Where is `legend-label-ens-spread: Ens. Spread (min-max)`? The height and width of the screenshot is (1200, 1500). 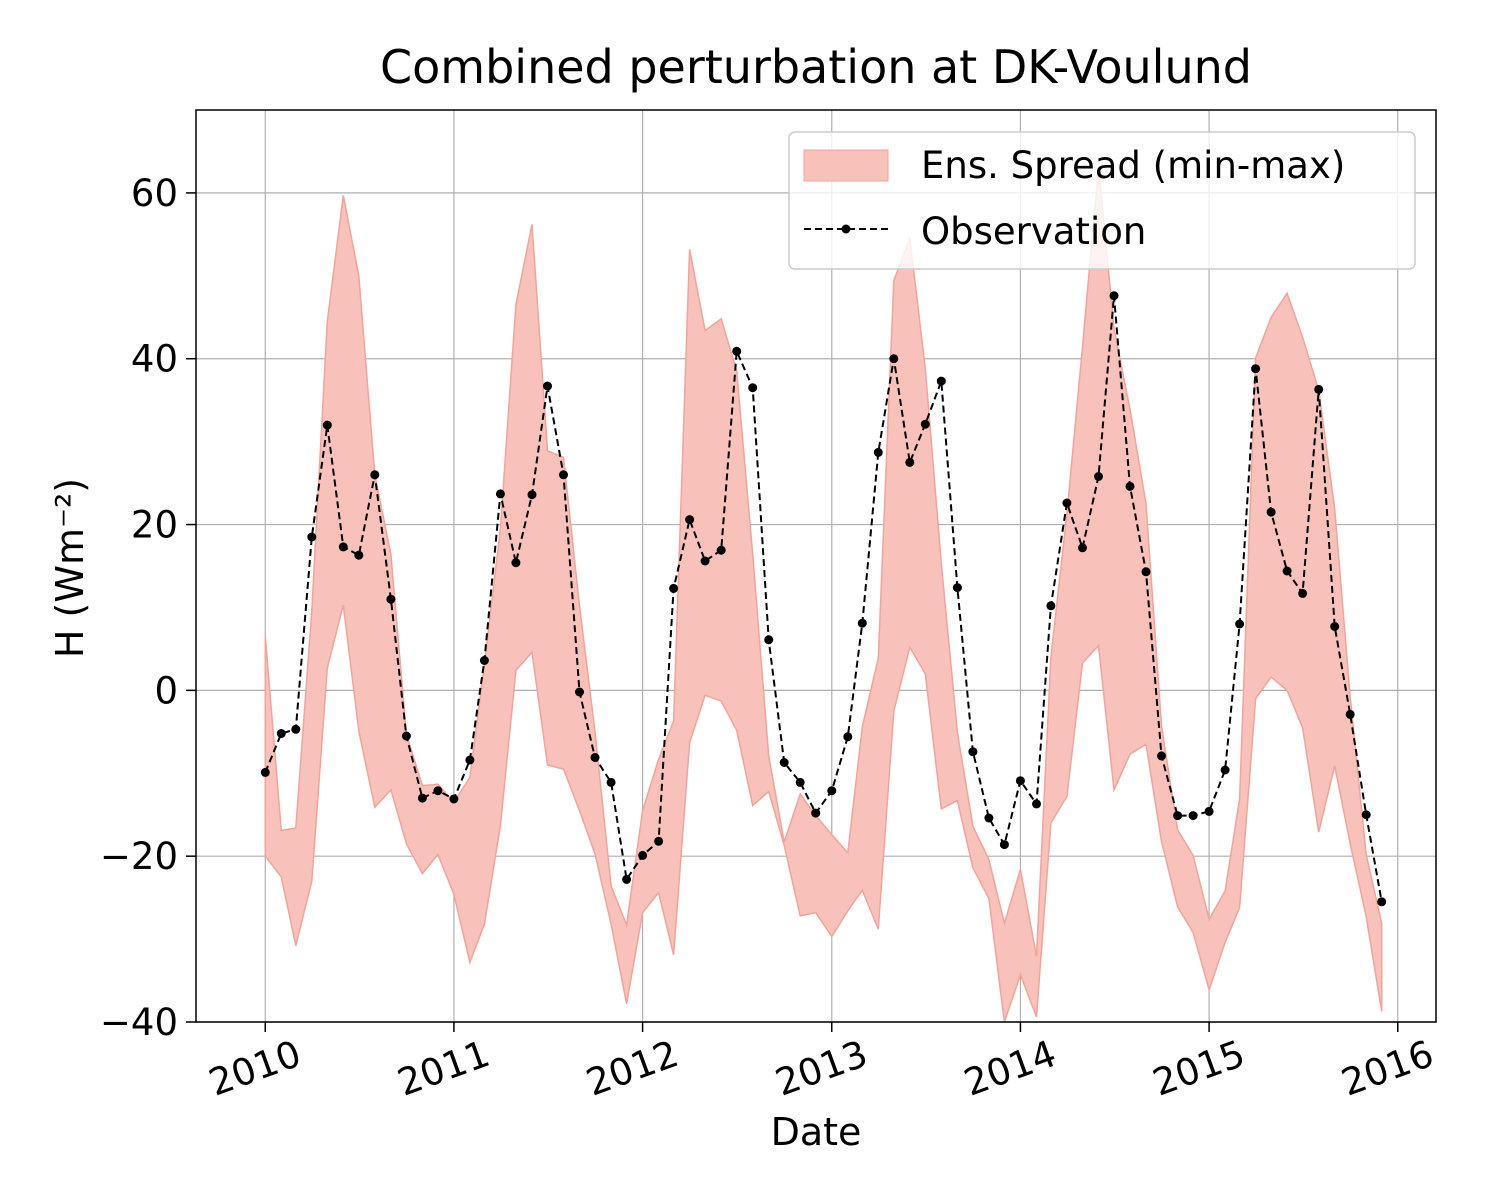
legend-label-ens-spread: Ens. Spread (min-max) is located at coordinates (1133, 165).